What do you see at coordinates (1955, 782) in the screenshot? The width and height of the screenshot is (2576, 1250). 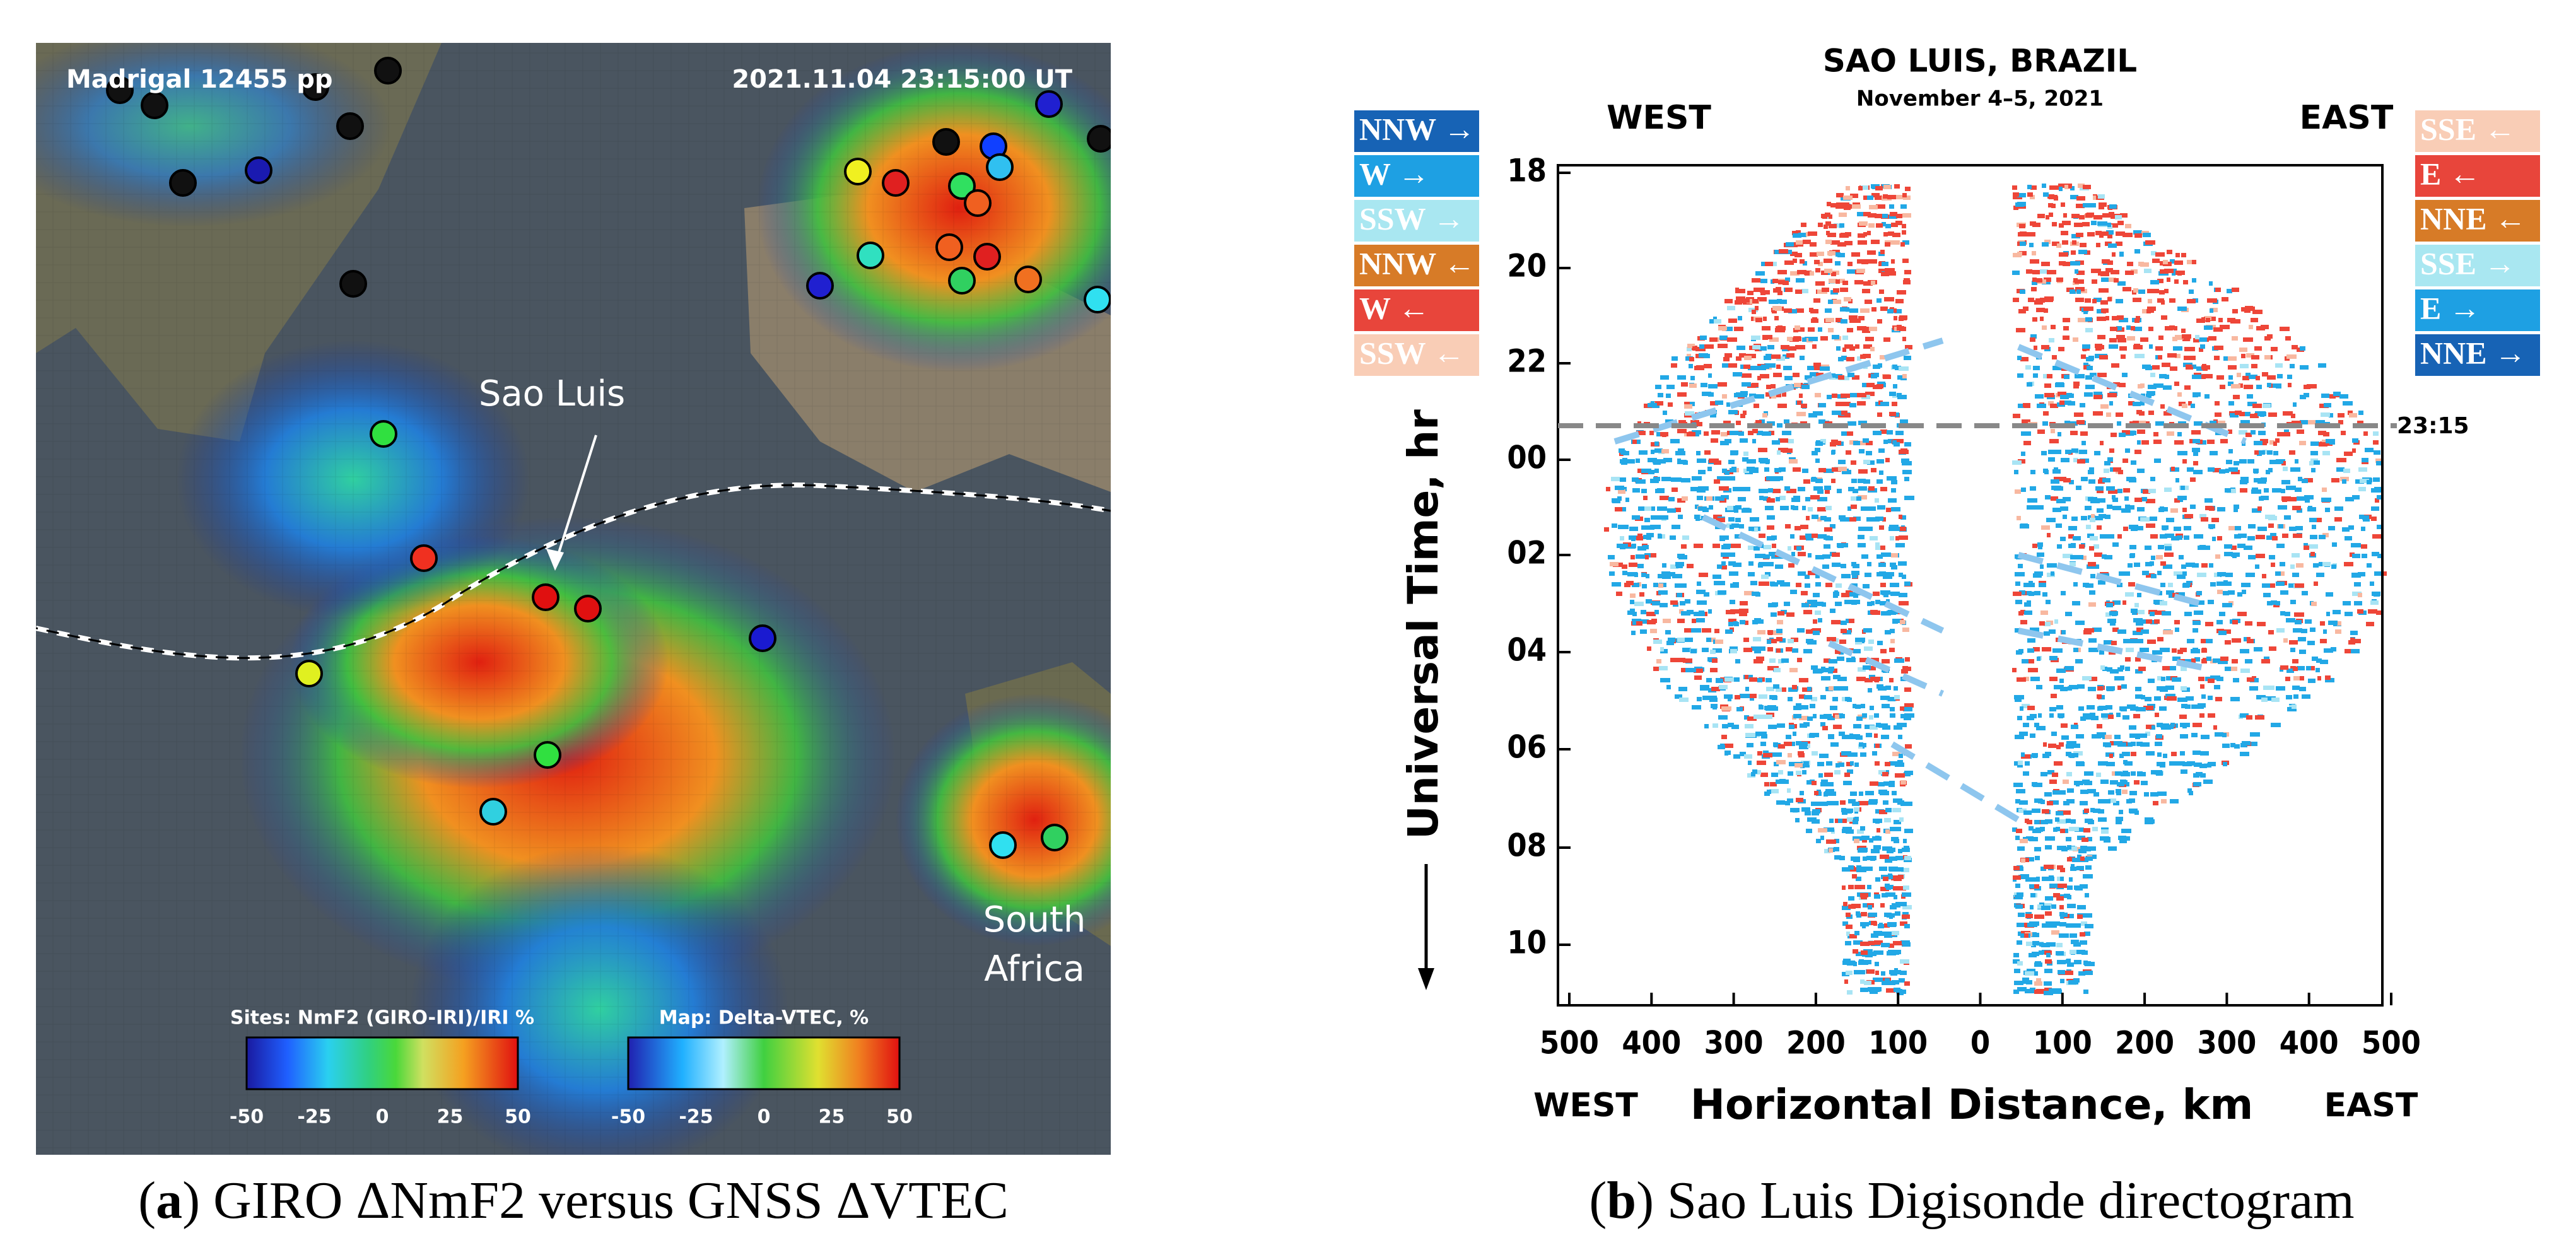 I see `trace` at bounding box center [1955, 782].